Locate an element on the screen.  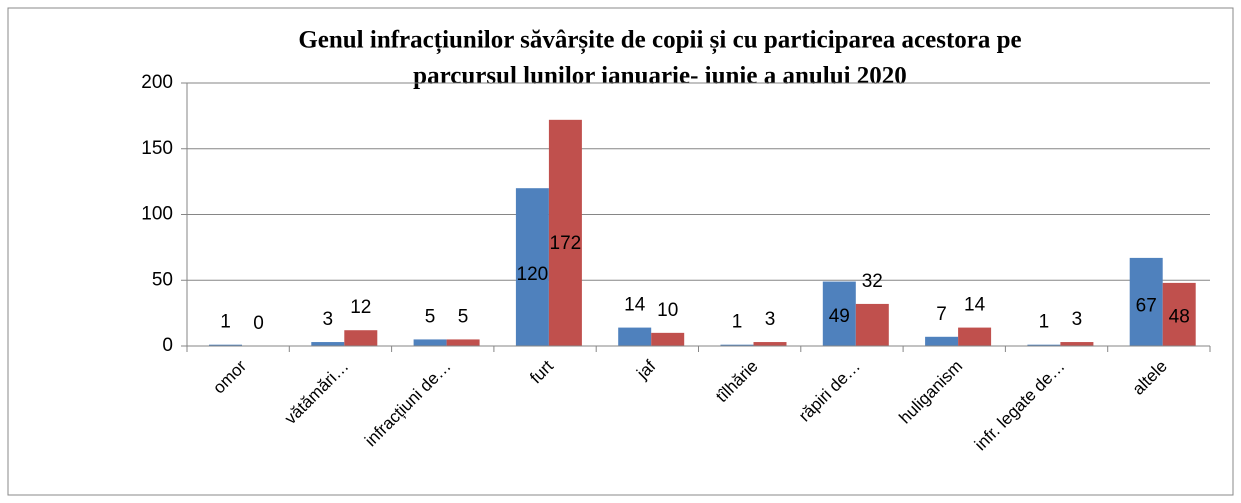
y-tick-label: 150 is located at coordinates (157, 148).